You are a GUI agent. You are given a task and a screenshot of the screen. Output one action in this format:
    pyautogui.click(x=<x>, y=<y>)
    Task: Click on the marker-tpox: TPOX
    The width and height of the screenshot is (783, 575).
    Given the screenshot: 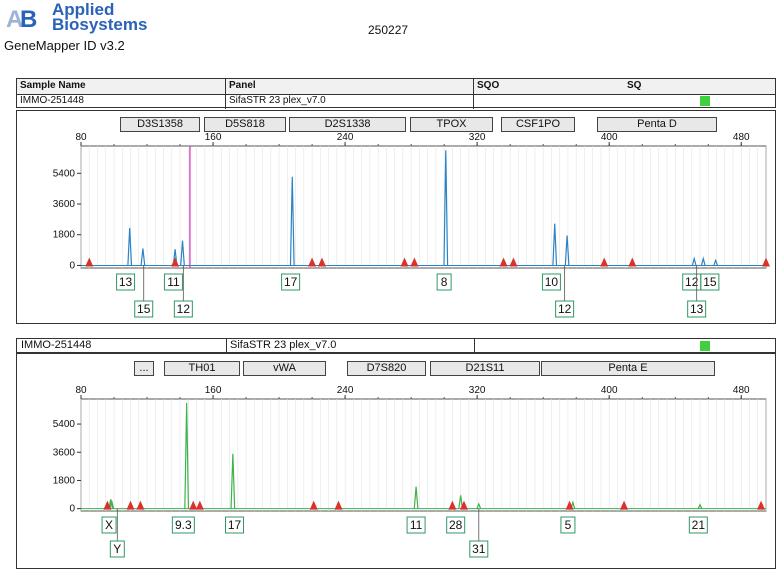 What is the action you would take?
    pyautogui.click(x=451, y=124)
    